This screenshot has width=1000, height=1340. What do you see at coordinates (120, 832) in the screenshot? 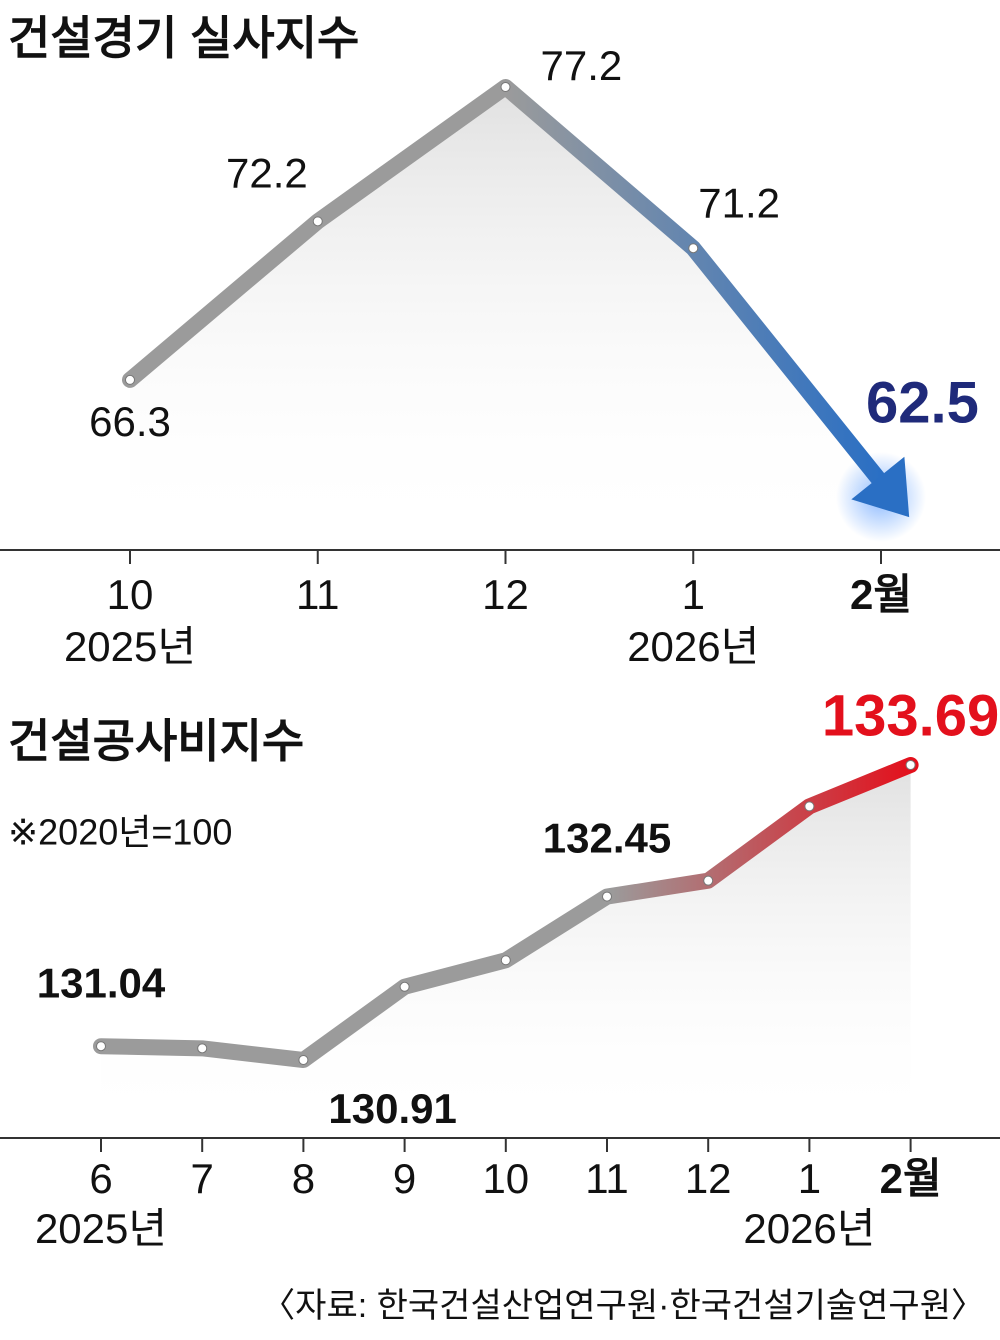
I see `chart-subtitle: ※2020년=100` at bounding box center [120, 832].